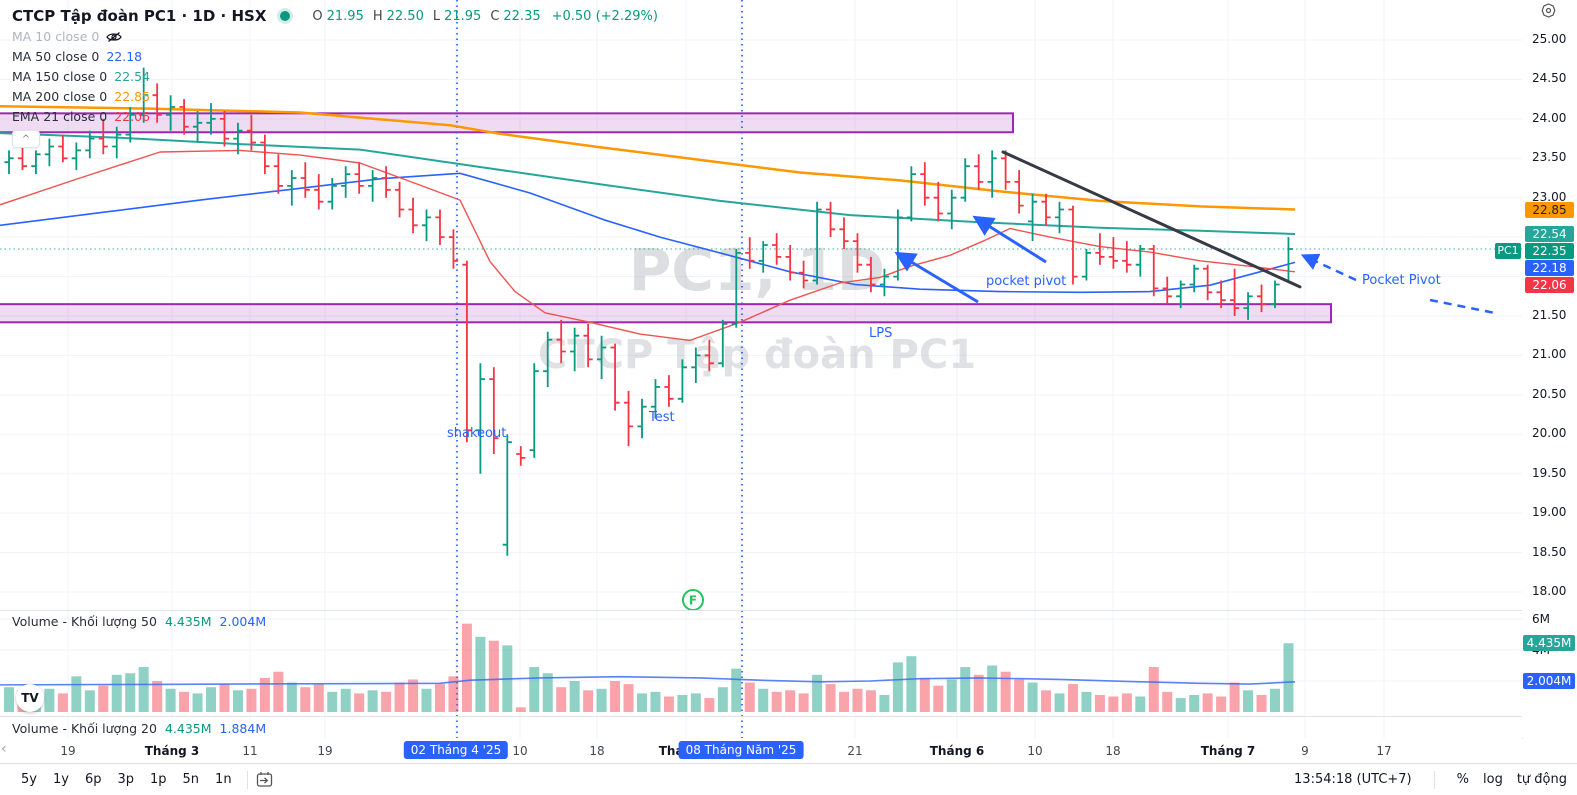 Image resolution: width=1577 pixels, height=795 pixels. I want to click on annotation-dashed-line, so click(1462, 306).